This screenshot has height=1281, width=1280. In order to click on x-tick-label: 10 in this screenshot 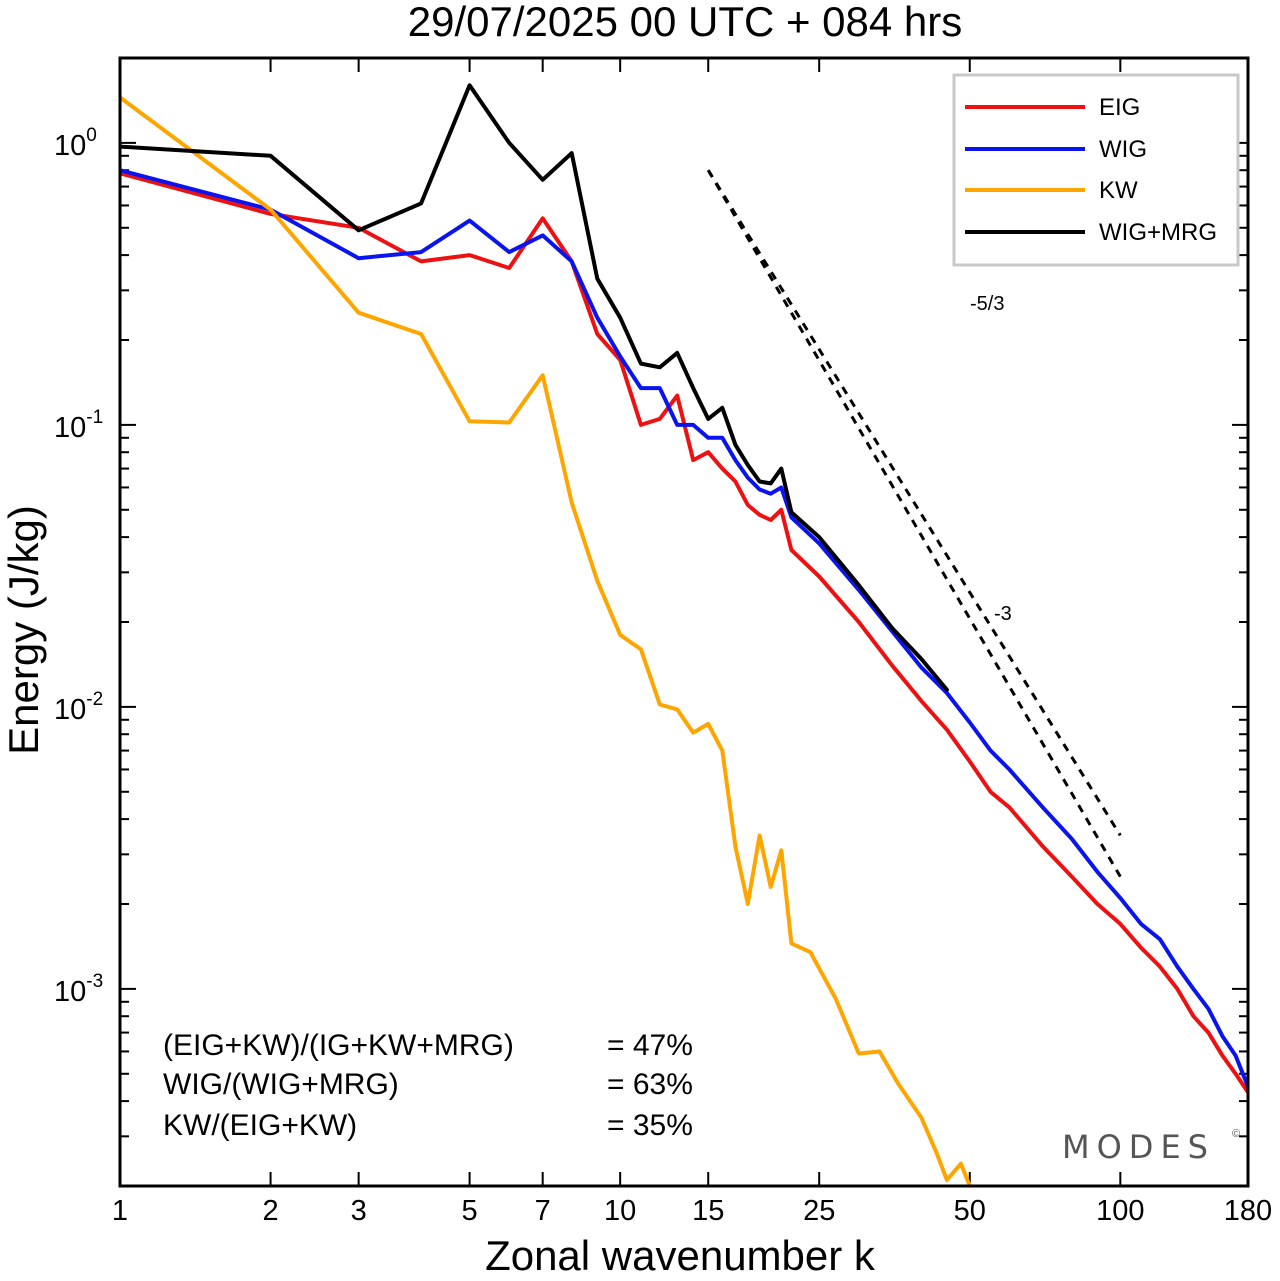, I will do `click(620, 1211)`.